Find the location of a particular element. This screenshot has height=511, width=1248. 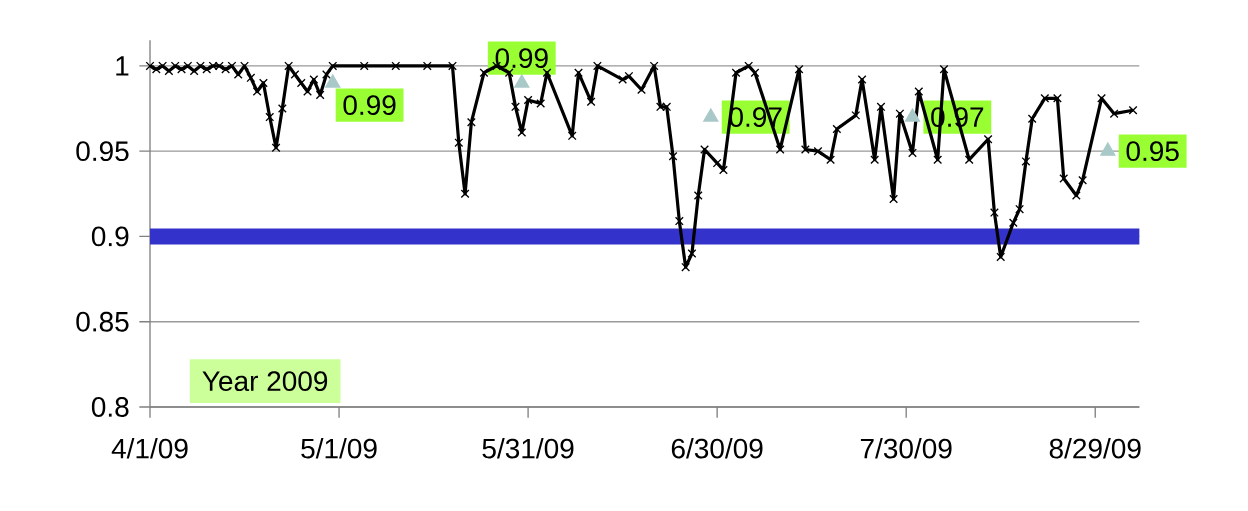

x-tick-label: 5/31/09 is located at coordinates (528, 448).